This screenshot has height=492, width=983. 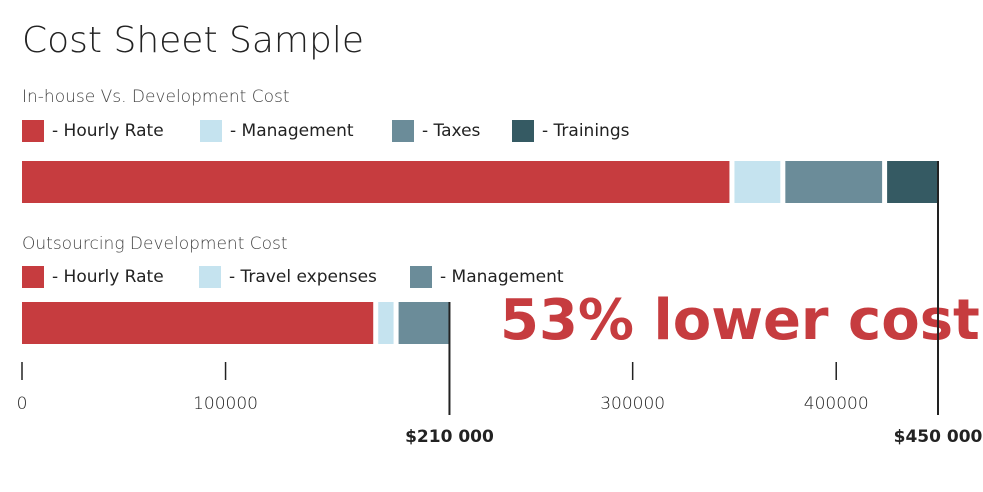 What do you see at coordinates (938, 437) in the screenshot?
I see `total-label: $450 000` at bounding box center [938, 437].